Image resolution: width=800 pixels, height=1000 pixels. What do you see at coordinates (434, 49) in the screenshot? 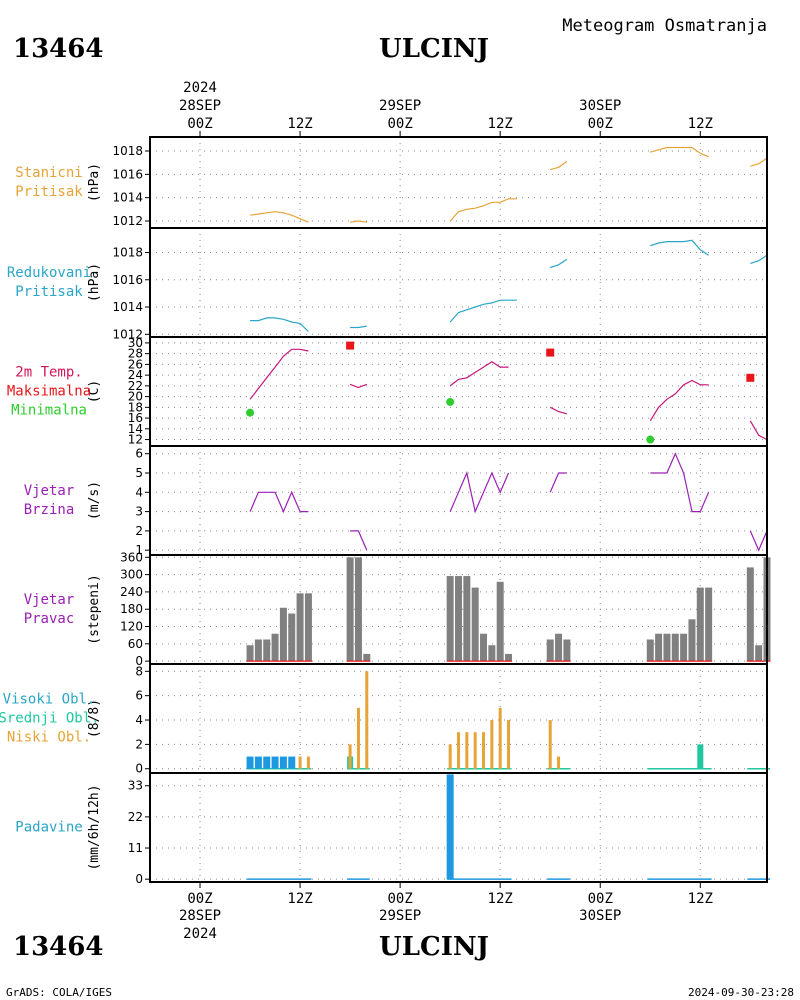
I see `station-name-top: ULCINJ` at bounding box center [434, 49].